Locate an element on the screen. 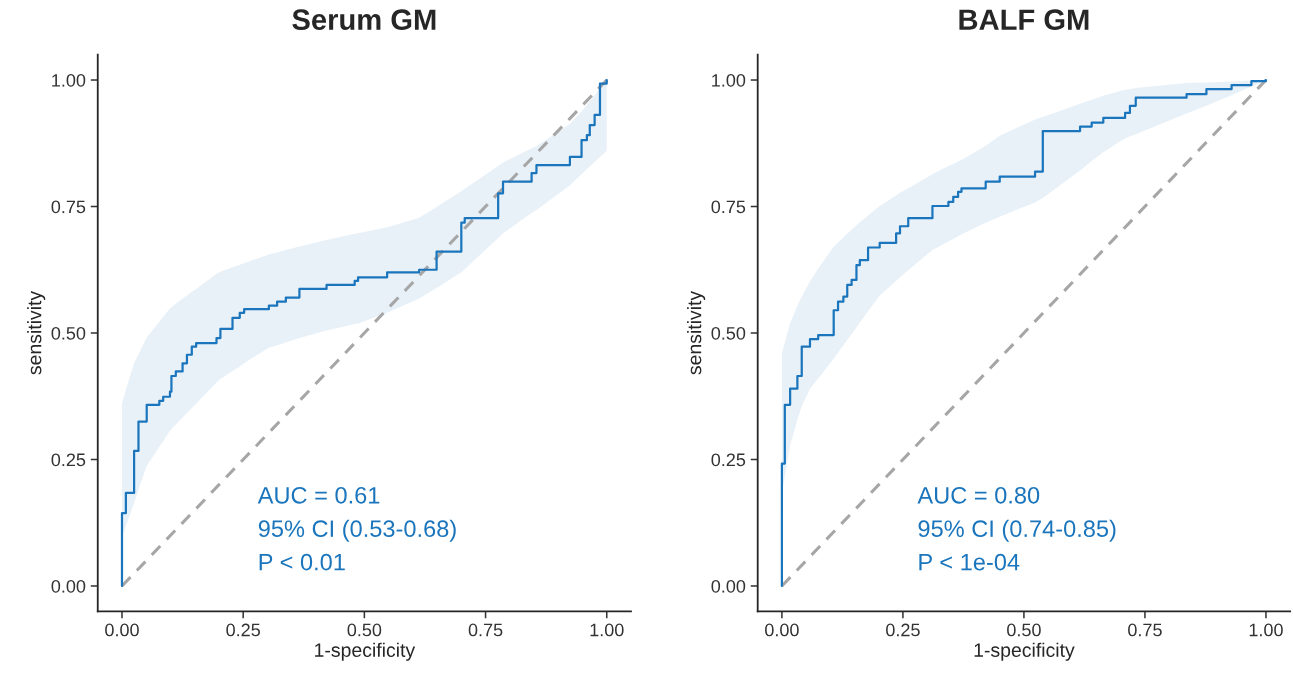 The width and height of the screenshot is (1293, 684). annotation: AUC = 0.80 is located at coordinates (978, 495).